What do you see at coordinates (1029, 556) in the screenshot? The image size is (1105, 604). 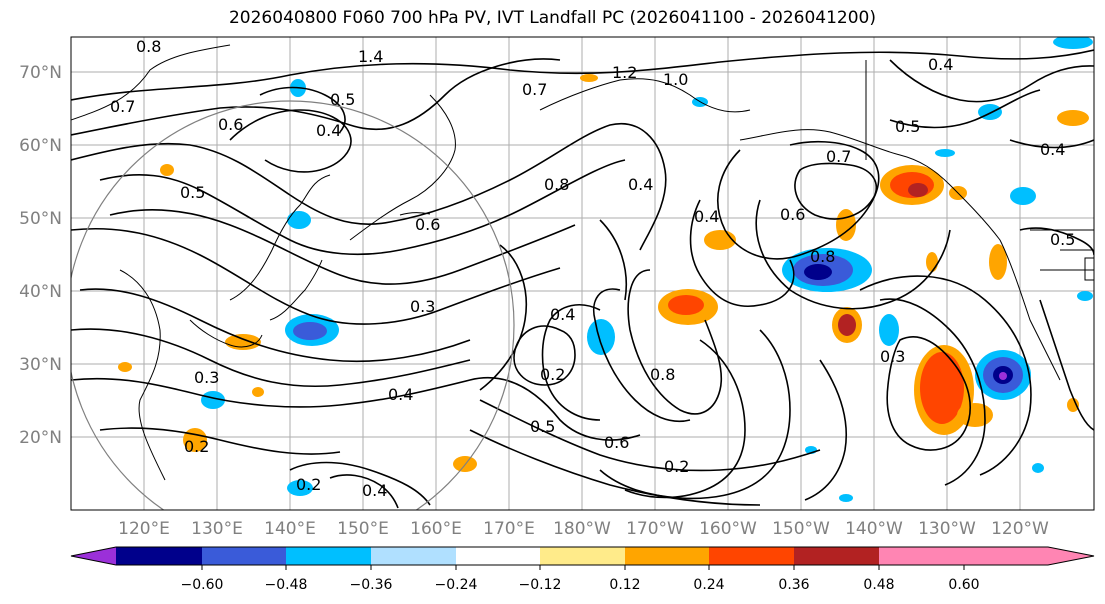 I see `colorbar-max-extend` at bounding box center [1029, 556].